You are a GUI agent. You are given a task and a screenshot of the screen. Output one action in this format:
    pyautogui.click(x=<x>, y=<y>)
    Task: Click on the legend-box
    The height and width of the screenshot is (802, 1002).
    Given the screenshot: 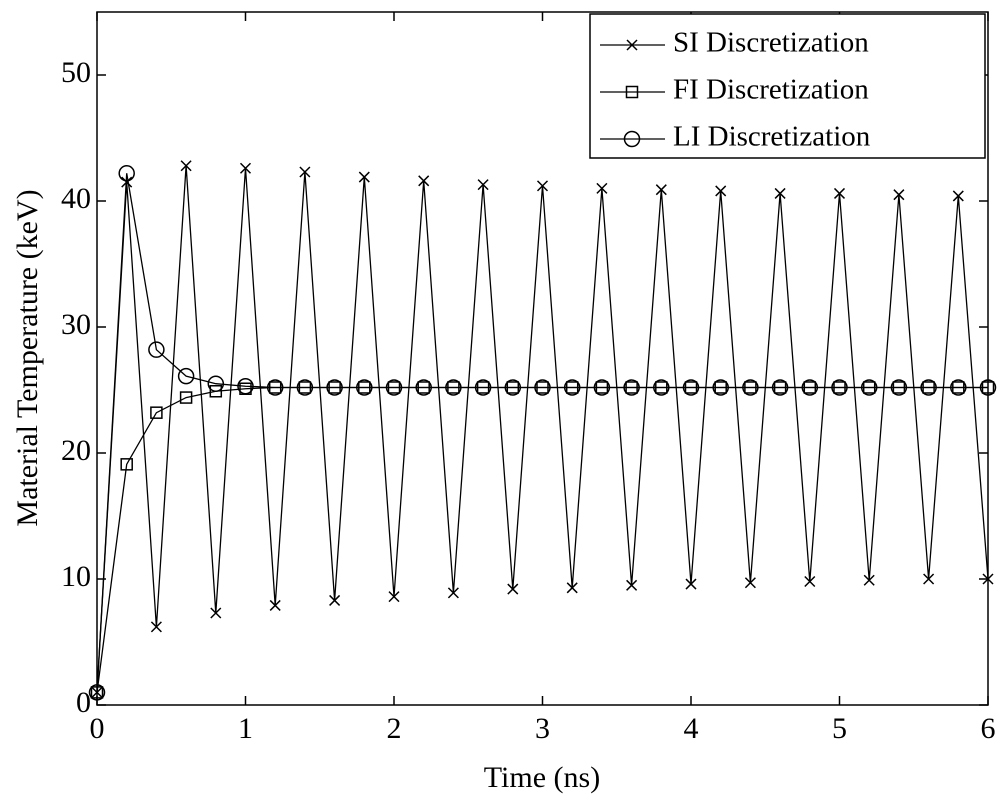 What is the action you would take?
    pyautogui.click(x=787, y=86)
    